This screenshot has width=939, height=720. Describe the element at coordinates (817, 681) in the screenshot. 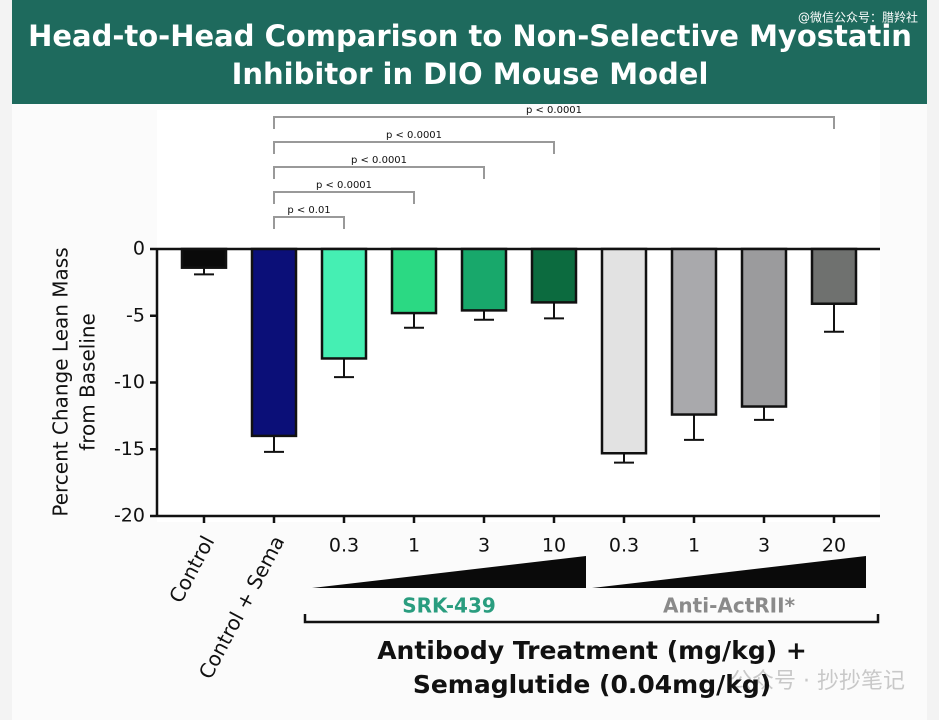

I see `footer-watermark: 公众号 · 抄抄笔记` at that location.